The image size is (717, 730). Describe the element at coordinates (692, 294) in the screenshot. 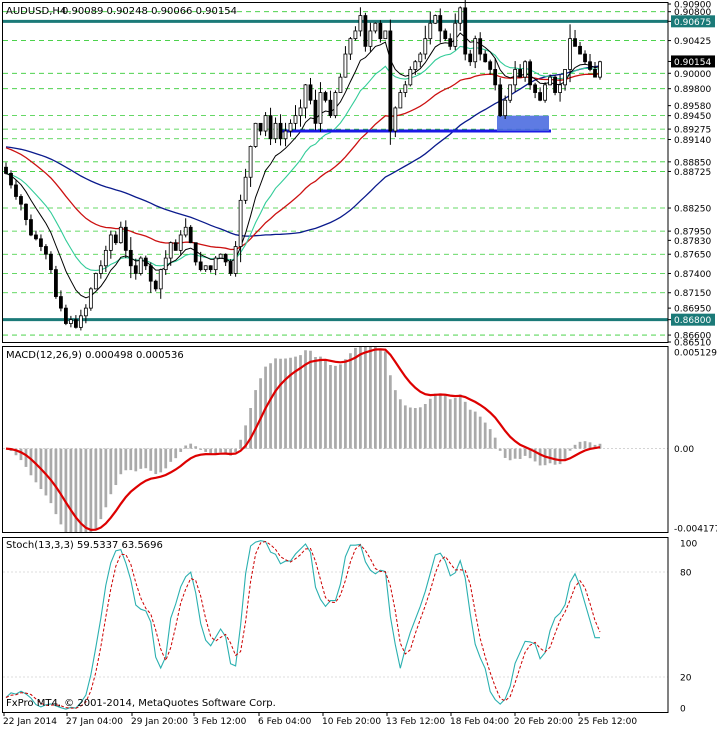

I see `price-tick-label: 0.87150` at that location.